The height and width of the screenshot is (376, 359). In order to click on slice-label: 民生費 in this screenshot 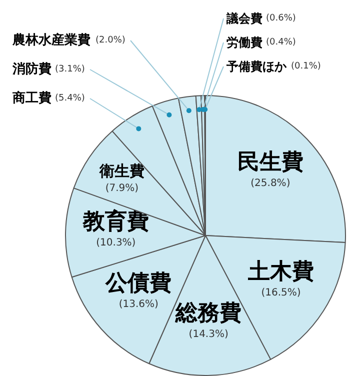, I will do `click(270, 162)`.